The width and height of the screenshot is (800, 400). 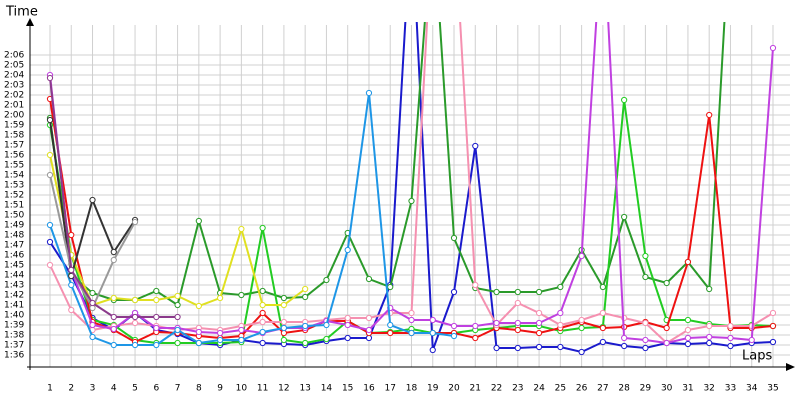 I want to click on x-tick-label: 25, so click(x=560, y=389).